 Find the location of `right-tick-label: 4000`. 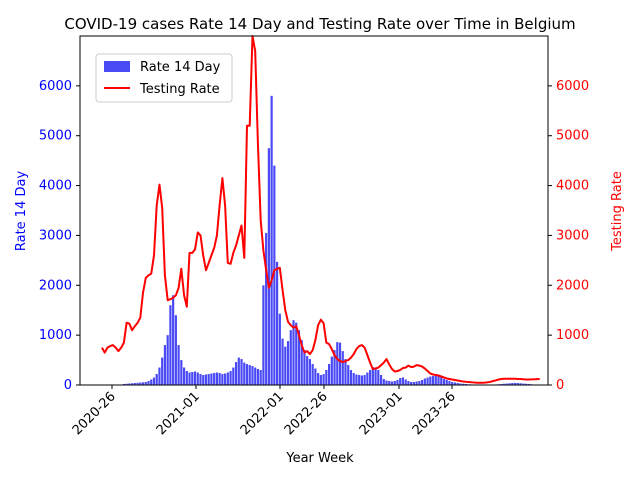

right-tick-label: 4000 is located at coordinates (572, 186).